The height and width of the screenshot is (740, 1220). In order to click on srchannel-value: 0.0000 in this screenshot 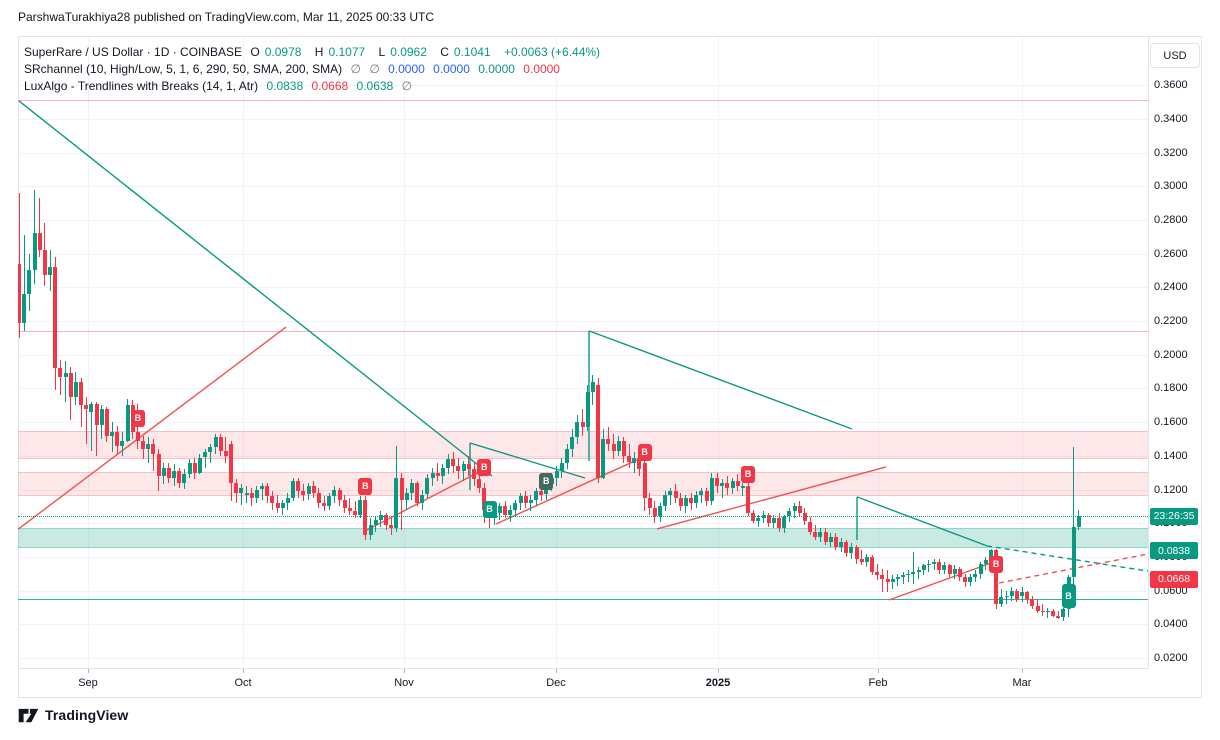, I will do `click(406, 69)`.